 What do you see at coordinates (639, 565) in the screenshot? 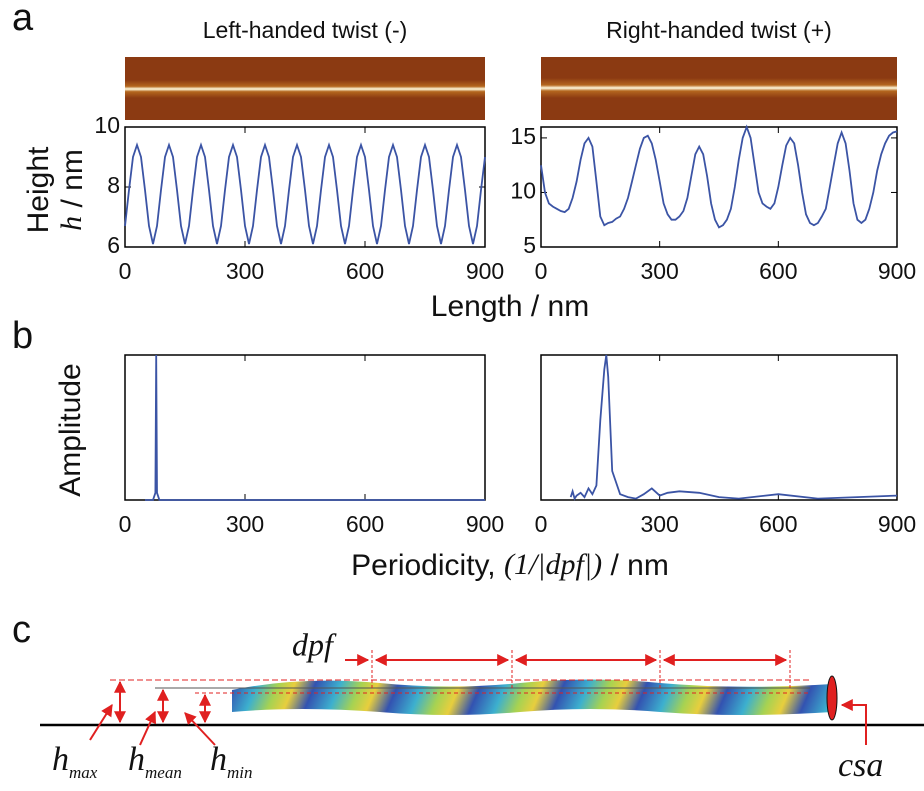
I see `x-axis-unit: / nm` at bounding box center [639, 565].